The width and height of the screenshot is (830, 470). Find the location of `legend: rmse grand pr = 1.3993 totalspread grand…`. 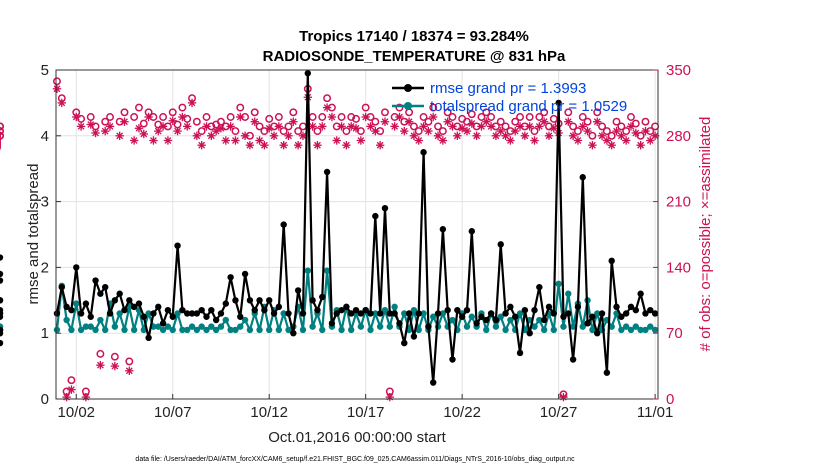

legend: rmse grand pr = 1.3993 totalspread grand… is located at coordinates (509, 97).